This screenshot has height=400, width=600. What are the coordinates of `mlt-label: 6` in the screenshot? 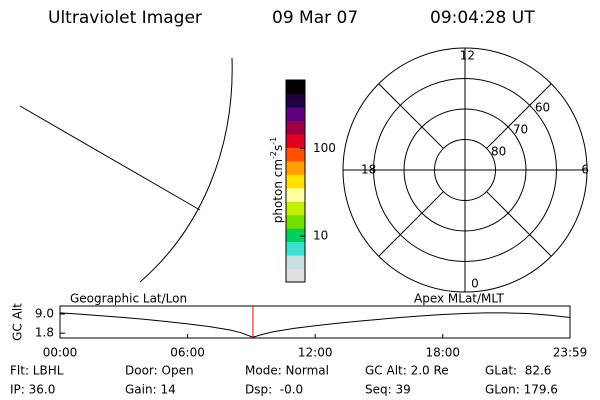 It's located at (585, 170).